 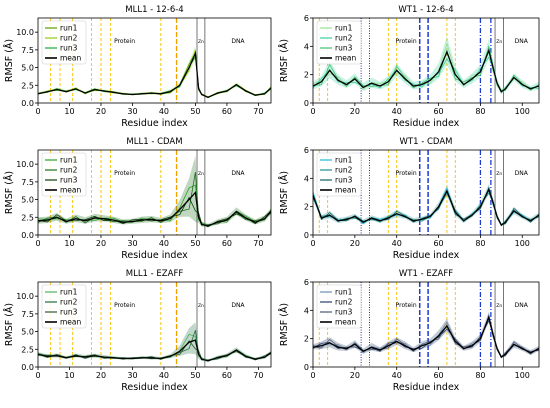 What do you see at coordinates (154, 142) in the screenshot?
I see `panel-title: MLL1 - CDAM` at bounding box center [154, 142].